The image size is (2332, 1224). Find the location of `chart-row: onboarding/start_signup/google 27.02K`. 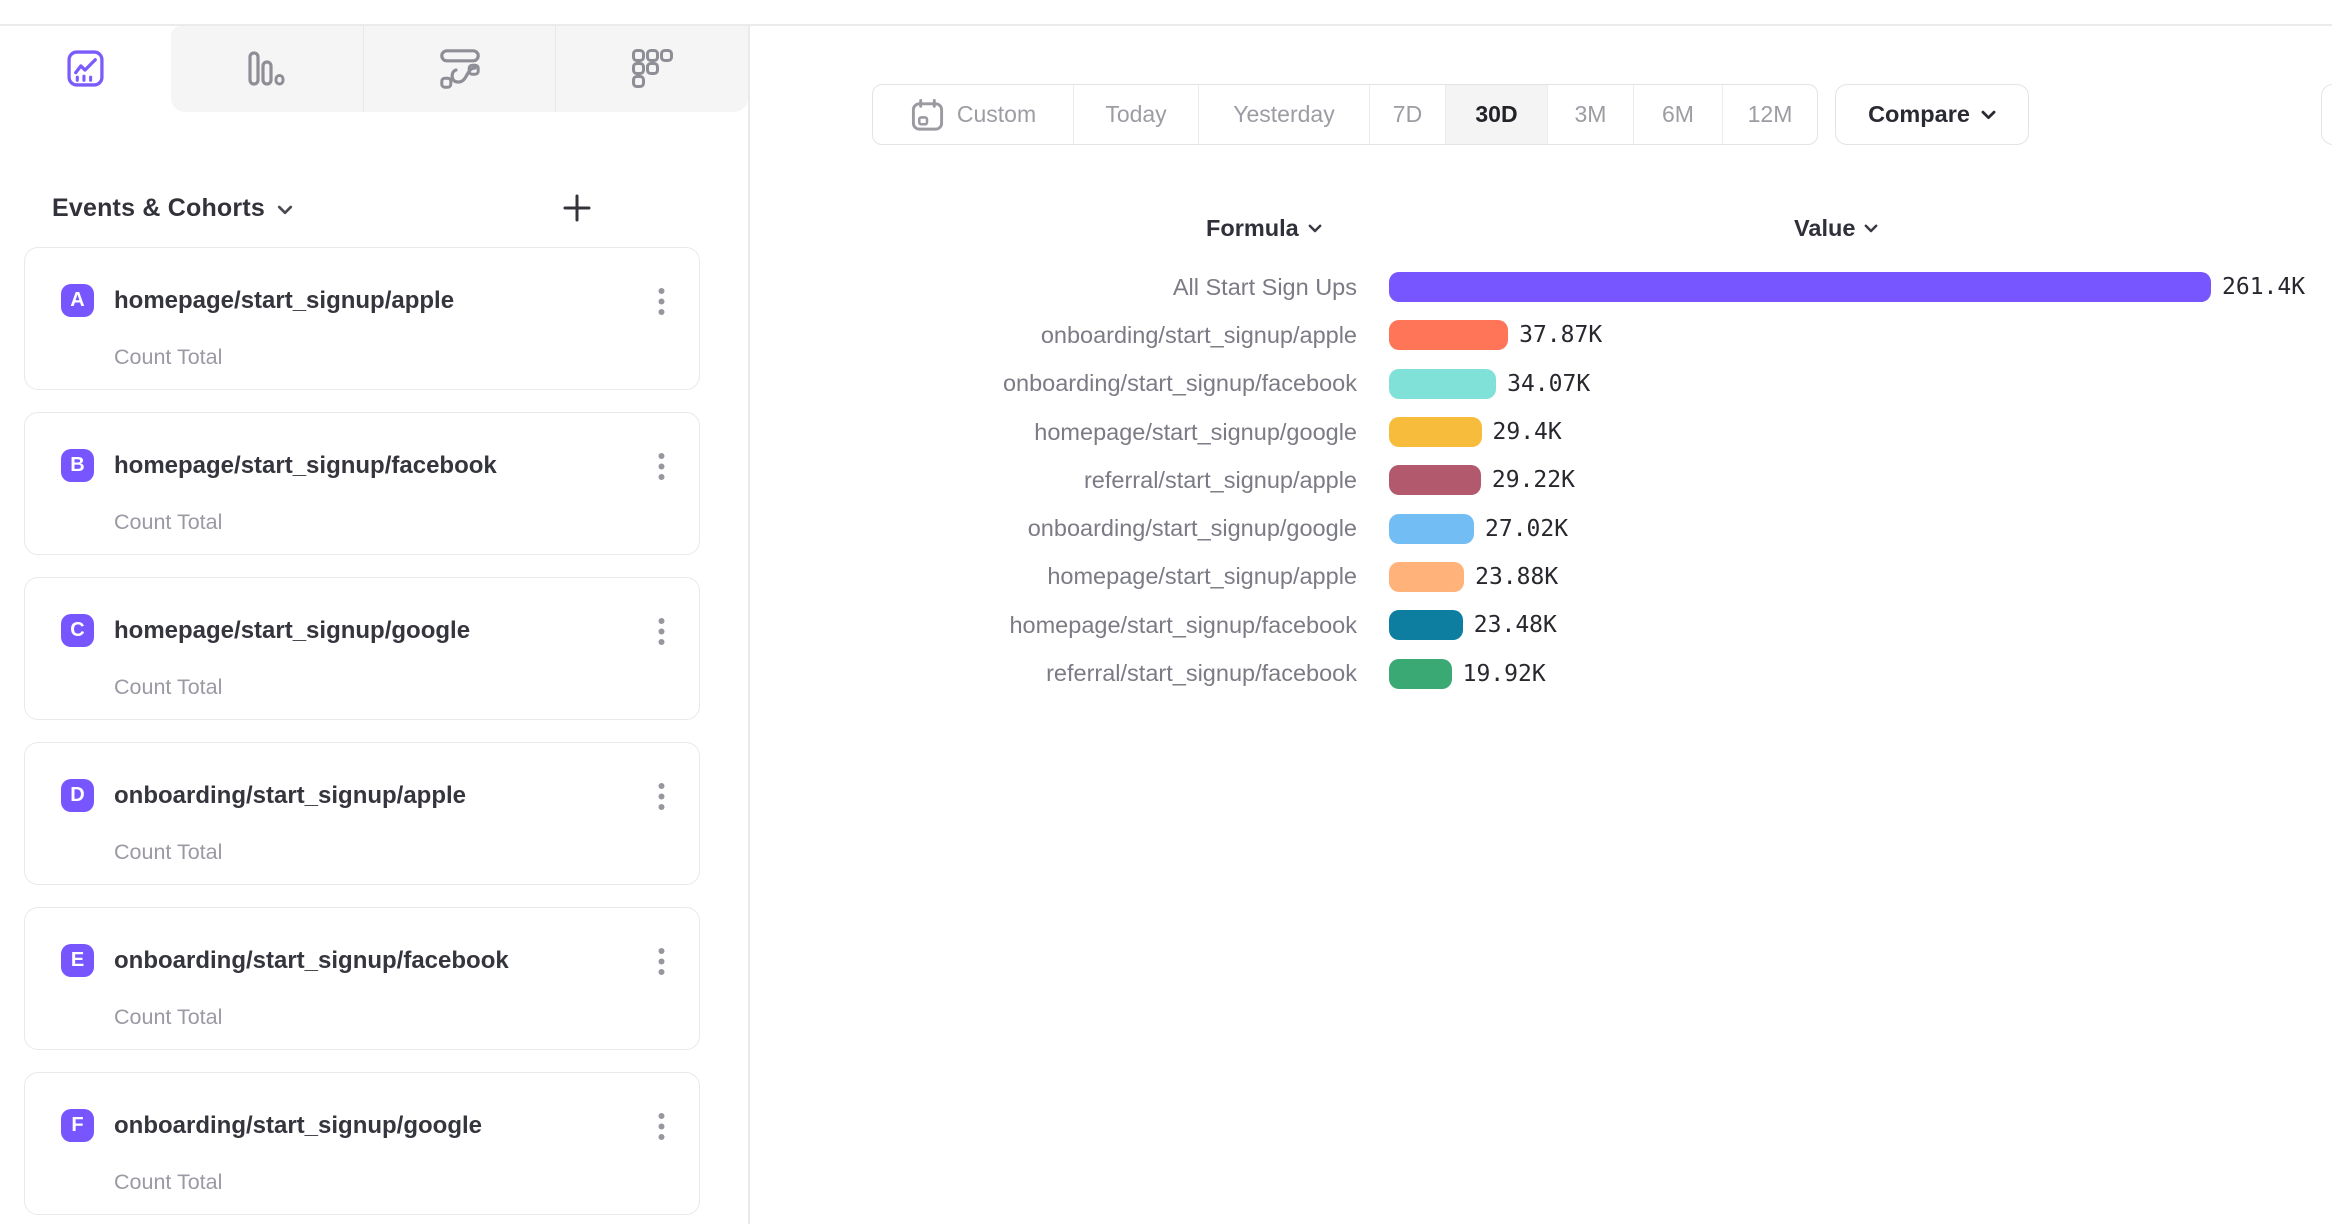

chart-row: onboarding/start_signup/google 27.02K is located at coordinates (1483, 528).